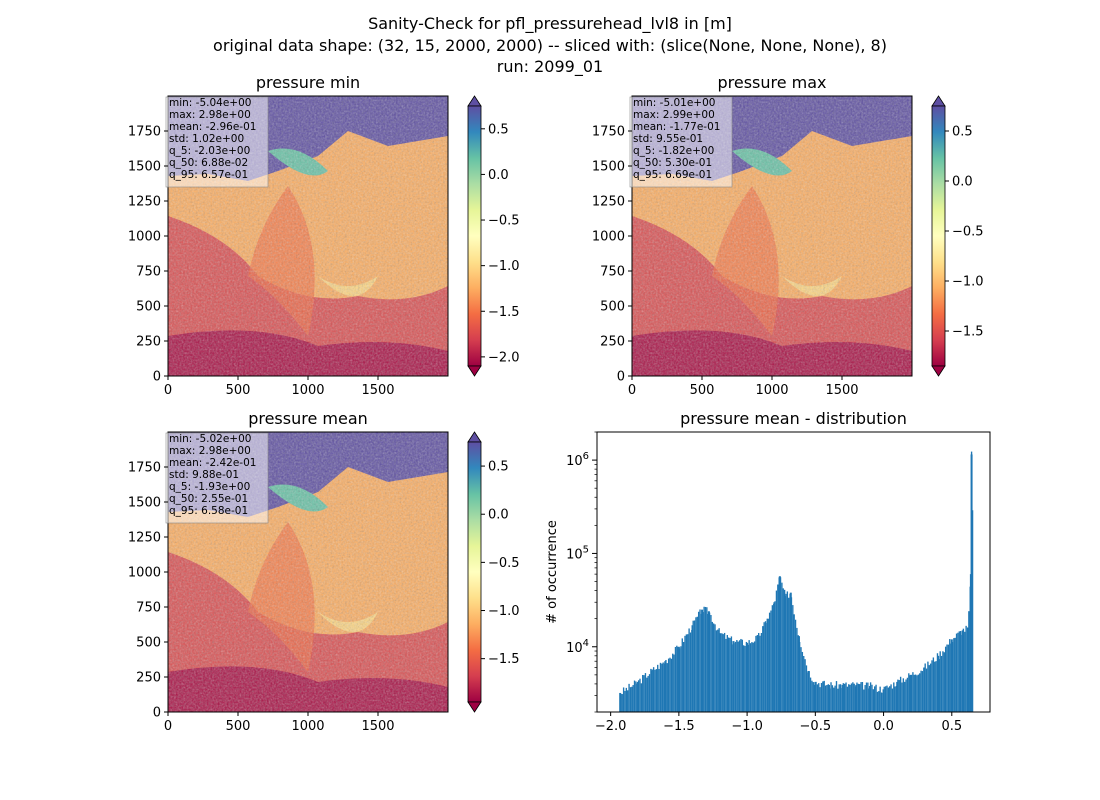 The width and height of the screenshot is (1100, 800). Describe the element at coordinates (144, 202) in the screenshot. I see `y-tick-label: 1250` at that location.